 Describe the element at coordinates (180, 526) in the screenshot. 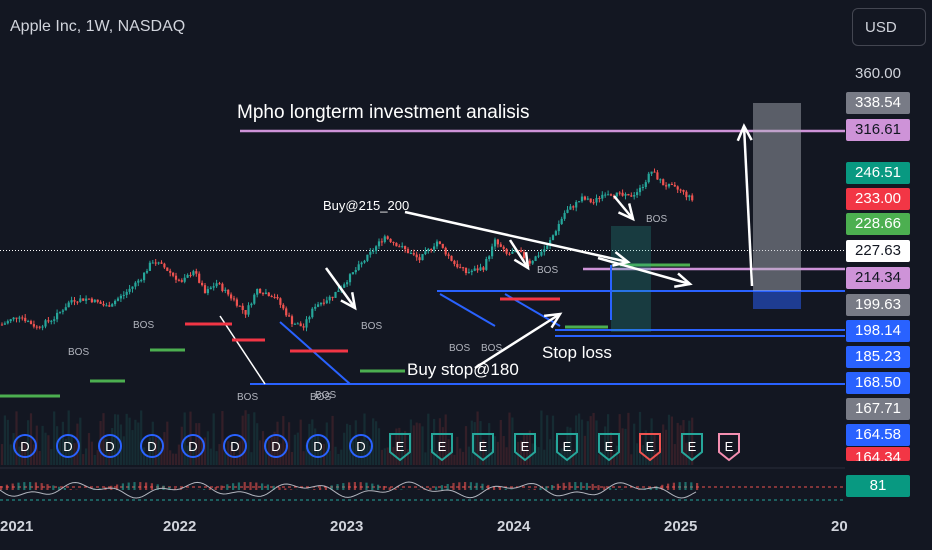

I see `x-tick-label: 2022` at that location.